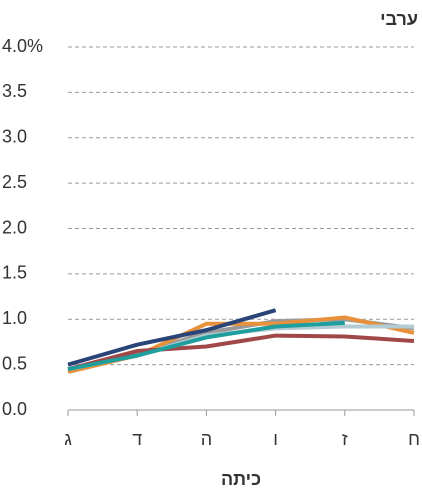 This screenshot has width=422, height=495. What do you see at coordinates (22, 46) in the screenshot?
I see `y-tick-label: 4.0%` at bounding box center [22, 46].